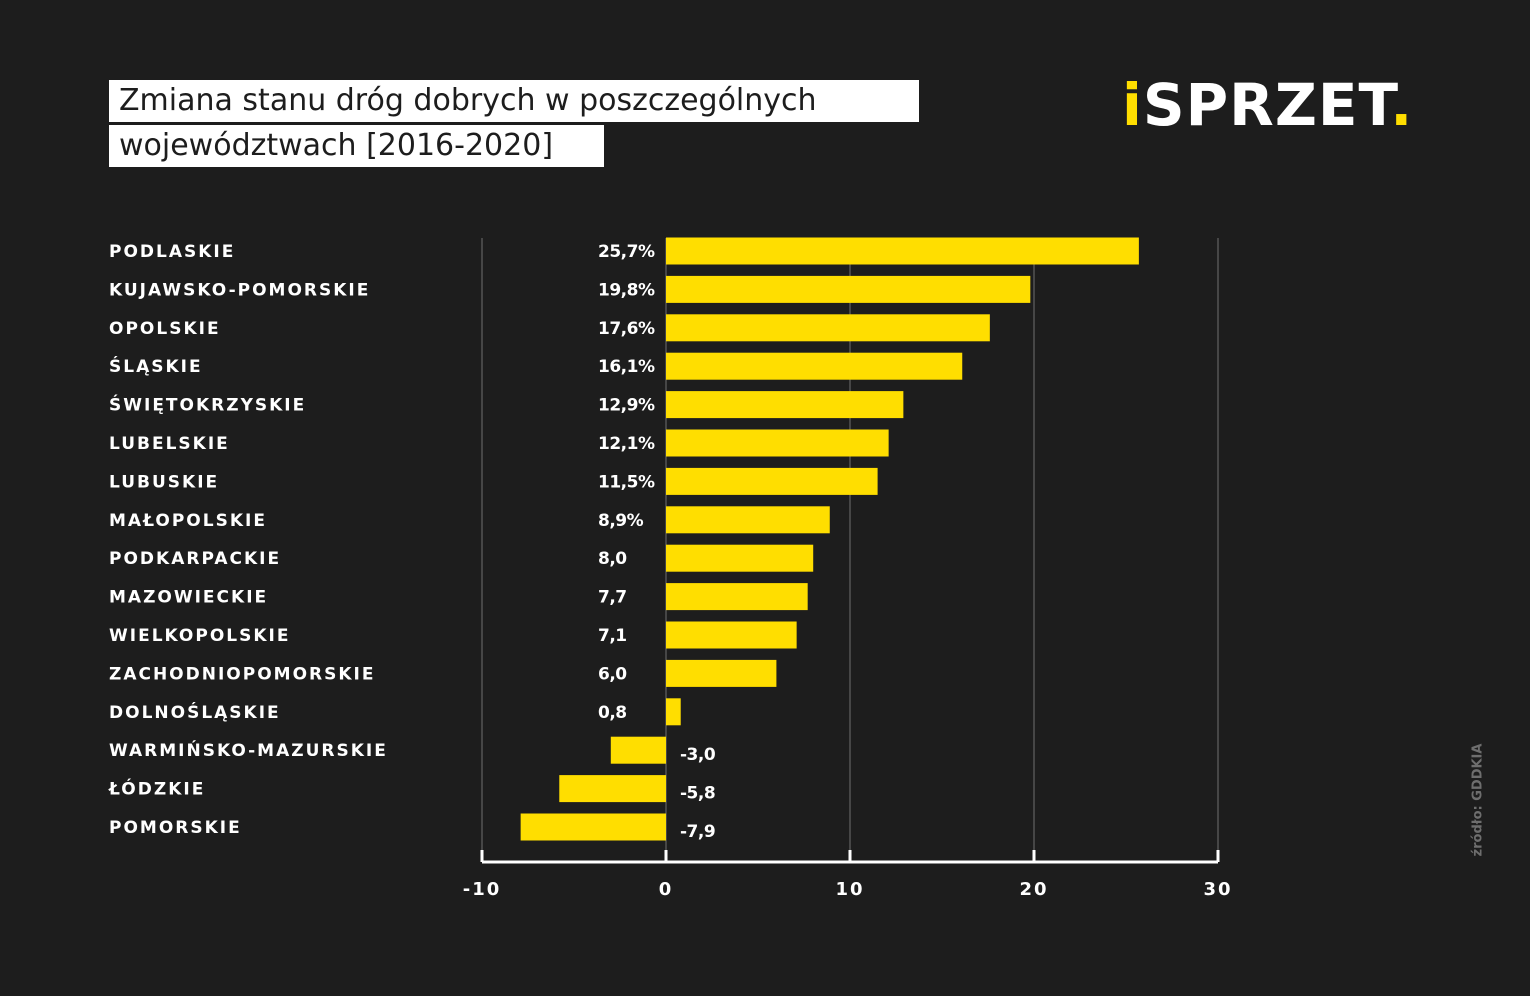  What do you see at coordinates (626, 290) in the screenshot?
I see `value-label: 19,8%` at bounding box center [626, 290].